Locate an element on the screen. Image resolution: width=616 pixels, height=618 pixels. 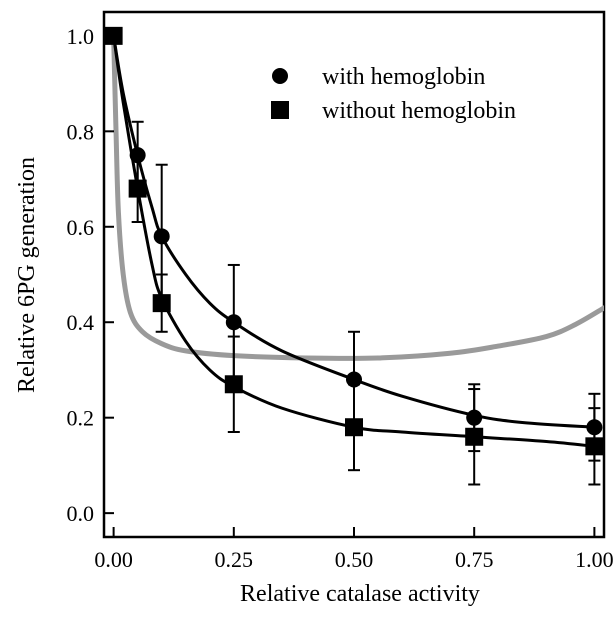
y-tick-label-5: 1.0 is located at coordinates (81, 36).